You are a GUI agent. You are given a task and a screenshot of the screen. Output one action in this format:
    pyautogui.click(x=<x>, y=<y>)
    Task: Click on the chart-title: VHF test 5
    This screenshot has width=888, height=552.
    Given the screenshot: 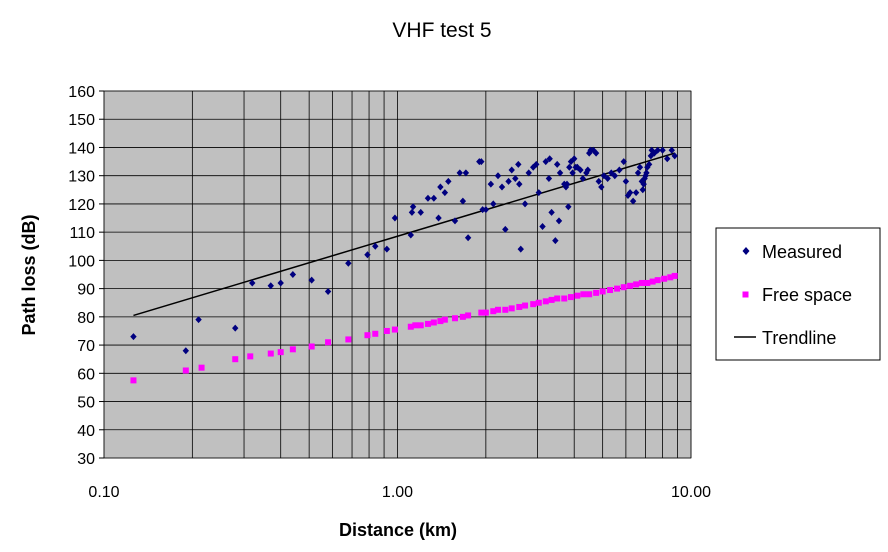 What is the action you would take?
    pyautogui.click(x=441, y=30)
    